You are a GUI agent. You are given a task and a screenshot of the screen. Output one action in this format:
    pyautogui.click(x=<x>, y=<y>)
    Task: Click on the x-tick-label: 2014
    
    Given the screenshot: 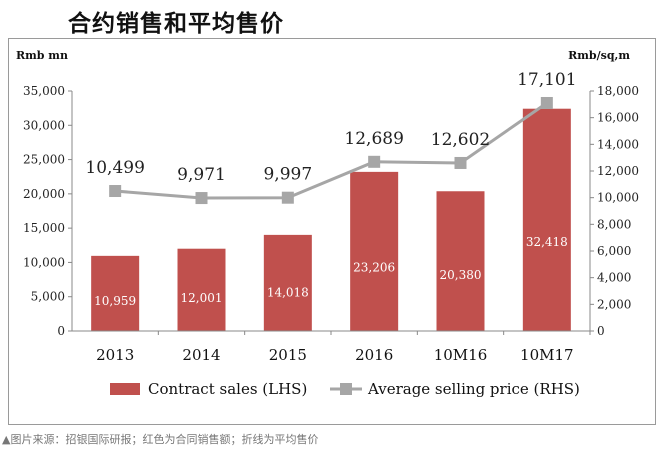 What is the action you would take?
    pyautogui.click(x=201, y=355)
    